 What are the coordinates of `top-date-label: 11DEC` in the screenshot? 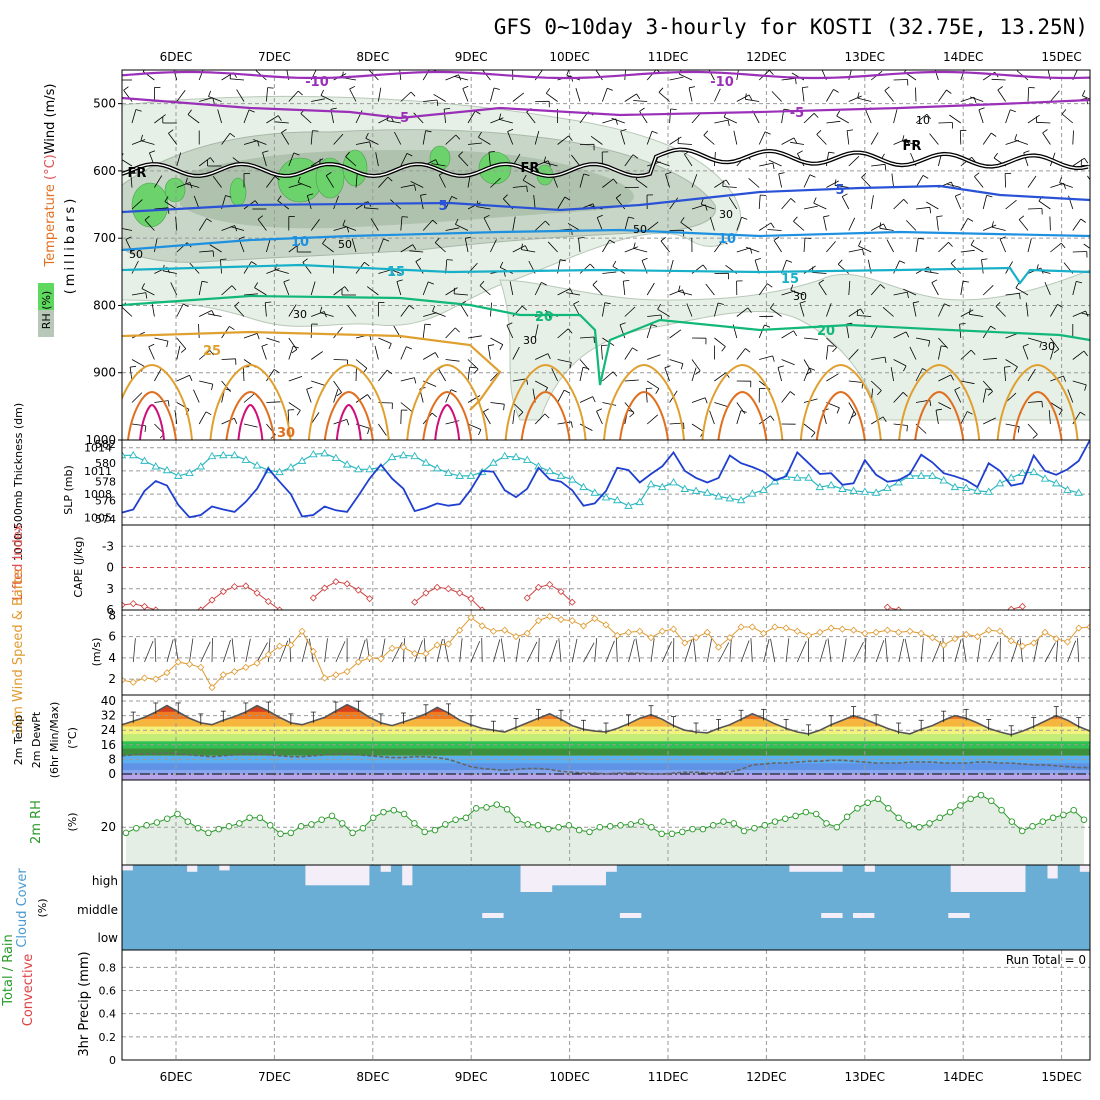 It's located at (668, 57).